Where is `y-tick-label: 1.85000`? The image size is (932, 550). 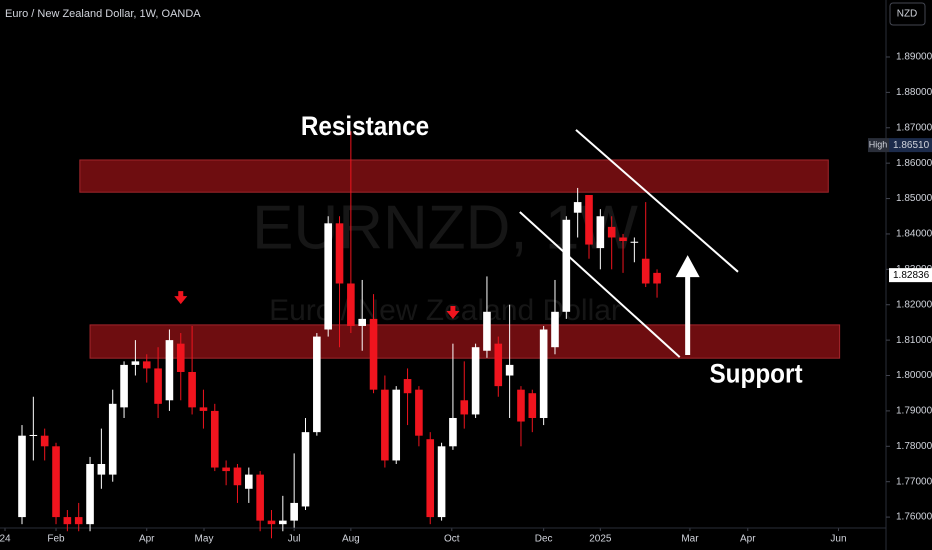 y-tick-label: 1.85000 is located at coordinates (914, 198).